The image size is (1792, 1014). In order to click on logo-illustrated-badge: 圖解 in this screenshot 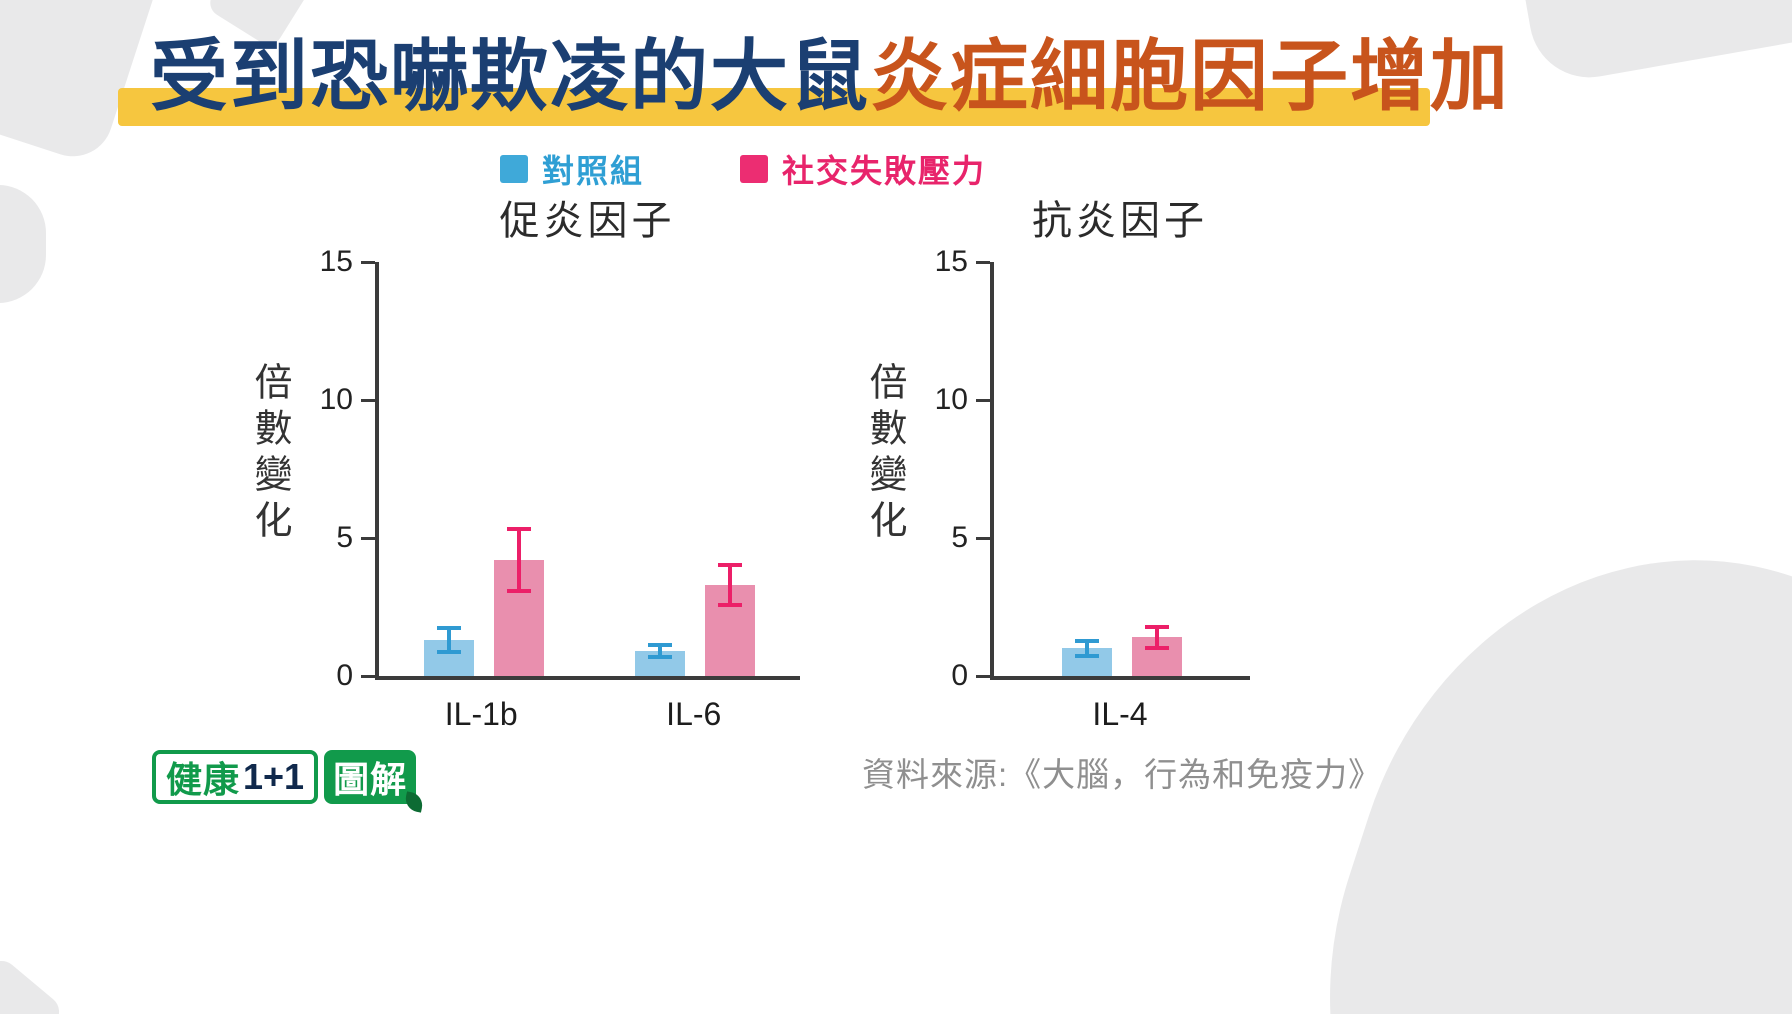, I will do `click(374, 781)`.